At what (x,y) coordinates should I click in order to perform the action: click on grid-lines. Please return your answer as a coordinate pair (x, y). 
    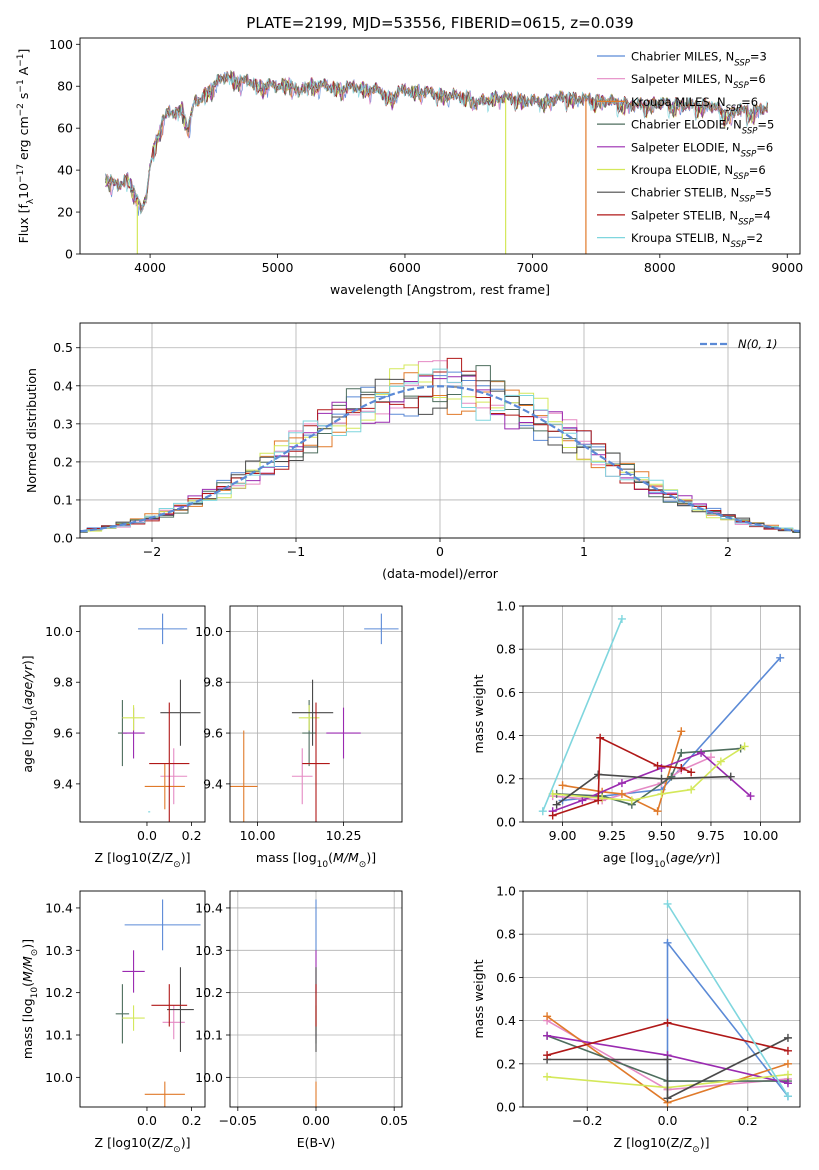
    Looking at the image, I should click on (661, 999).